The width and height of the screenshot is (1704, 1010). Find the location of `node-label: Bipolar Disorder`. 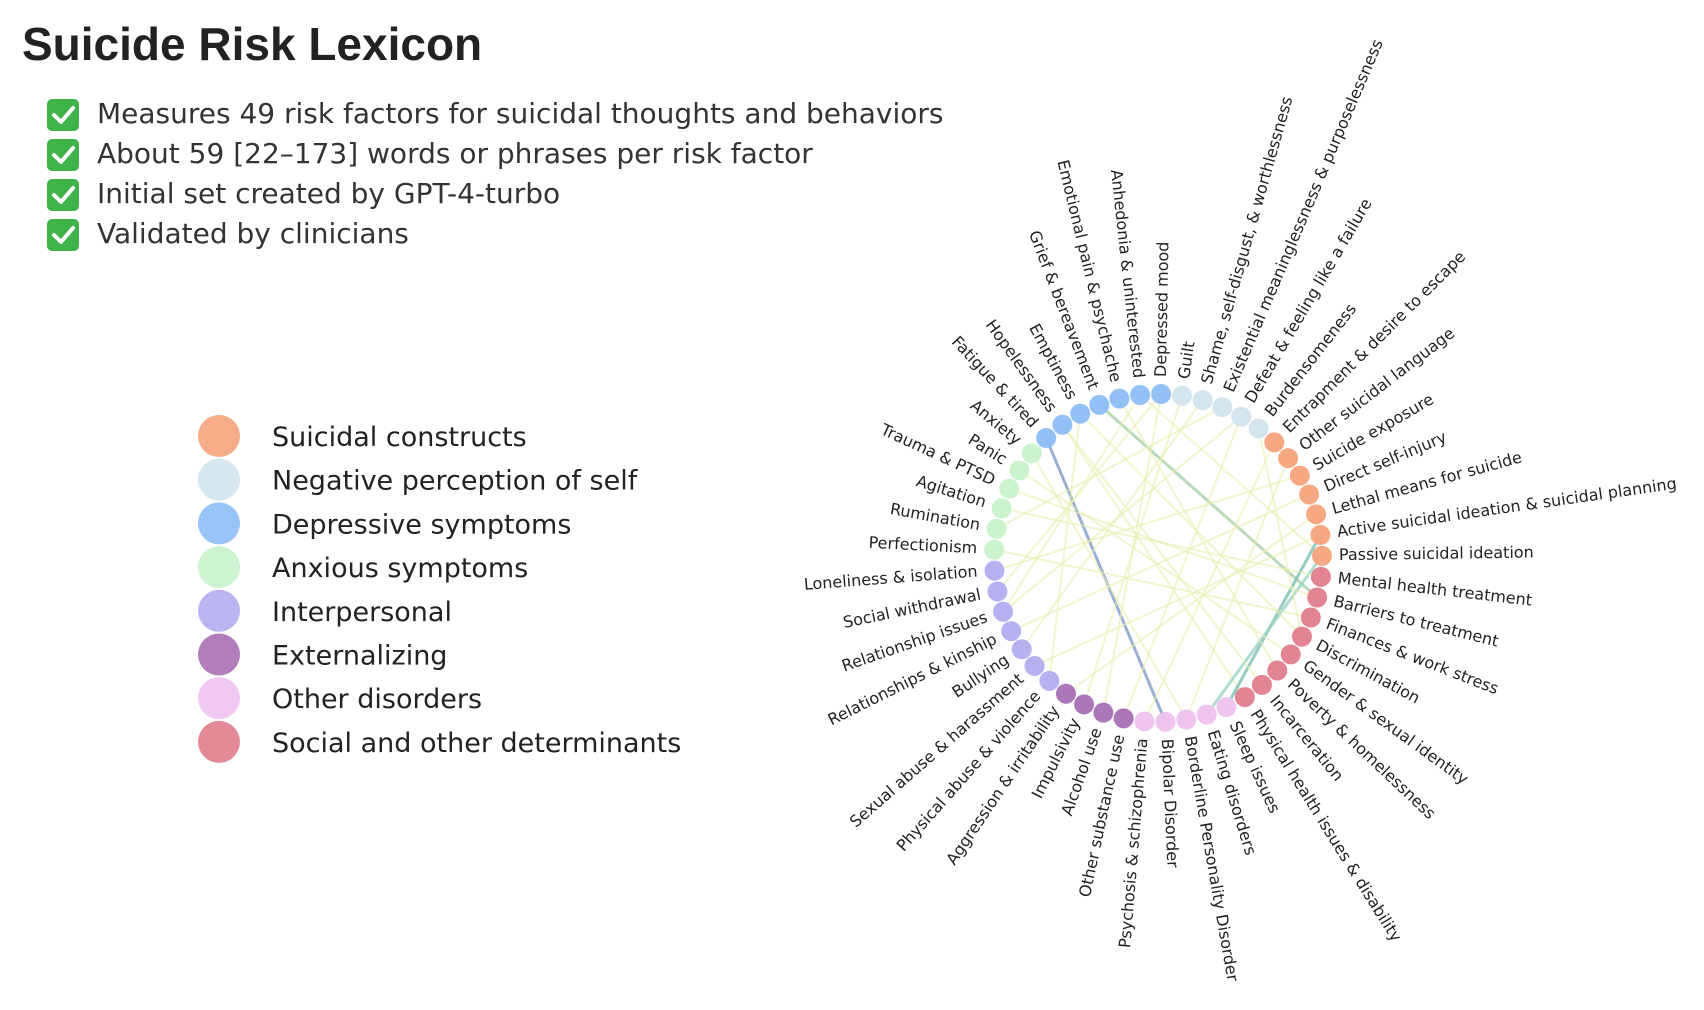

node-label: Bipolar Disorder is located at coordinates (1170, 803).